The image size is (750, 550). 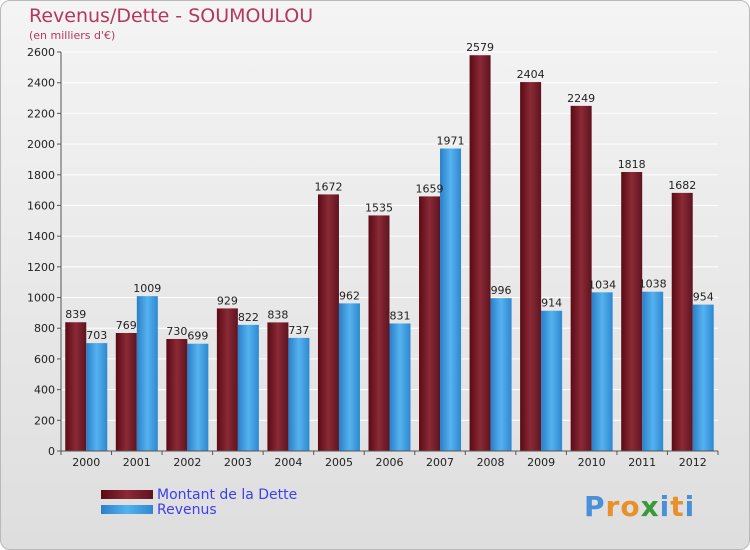 I want to click on y-tick-label: 1400, so click(x=41, y=236).